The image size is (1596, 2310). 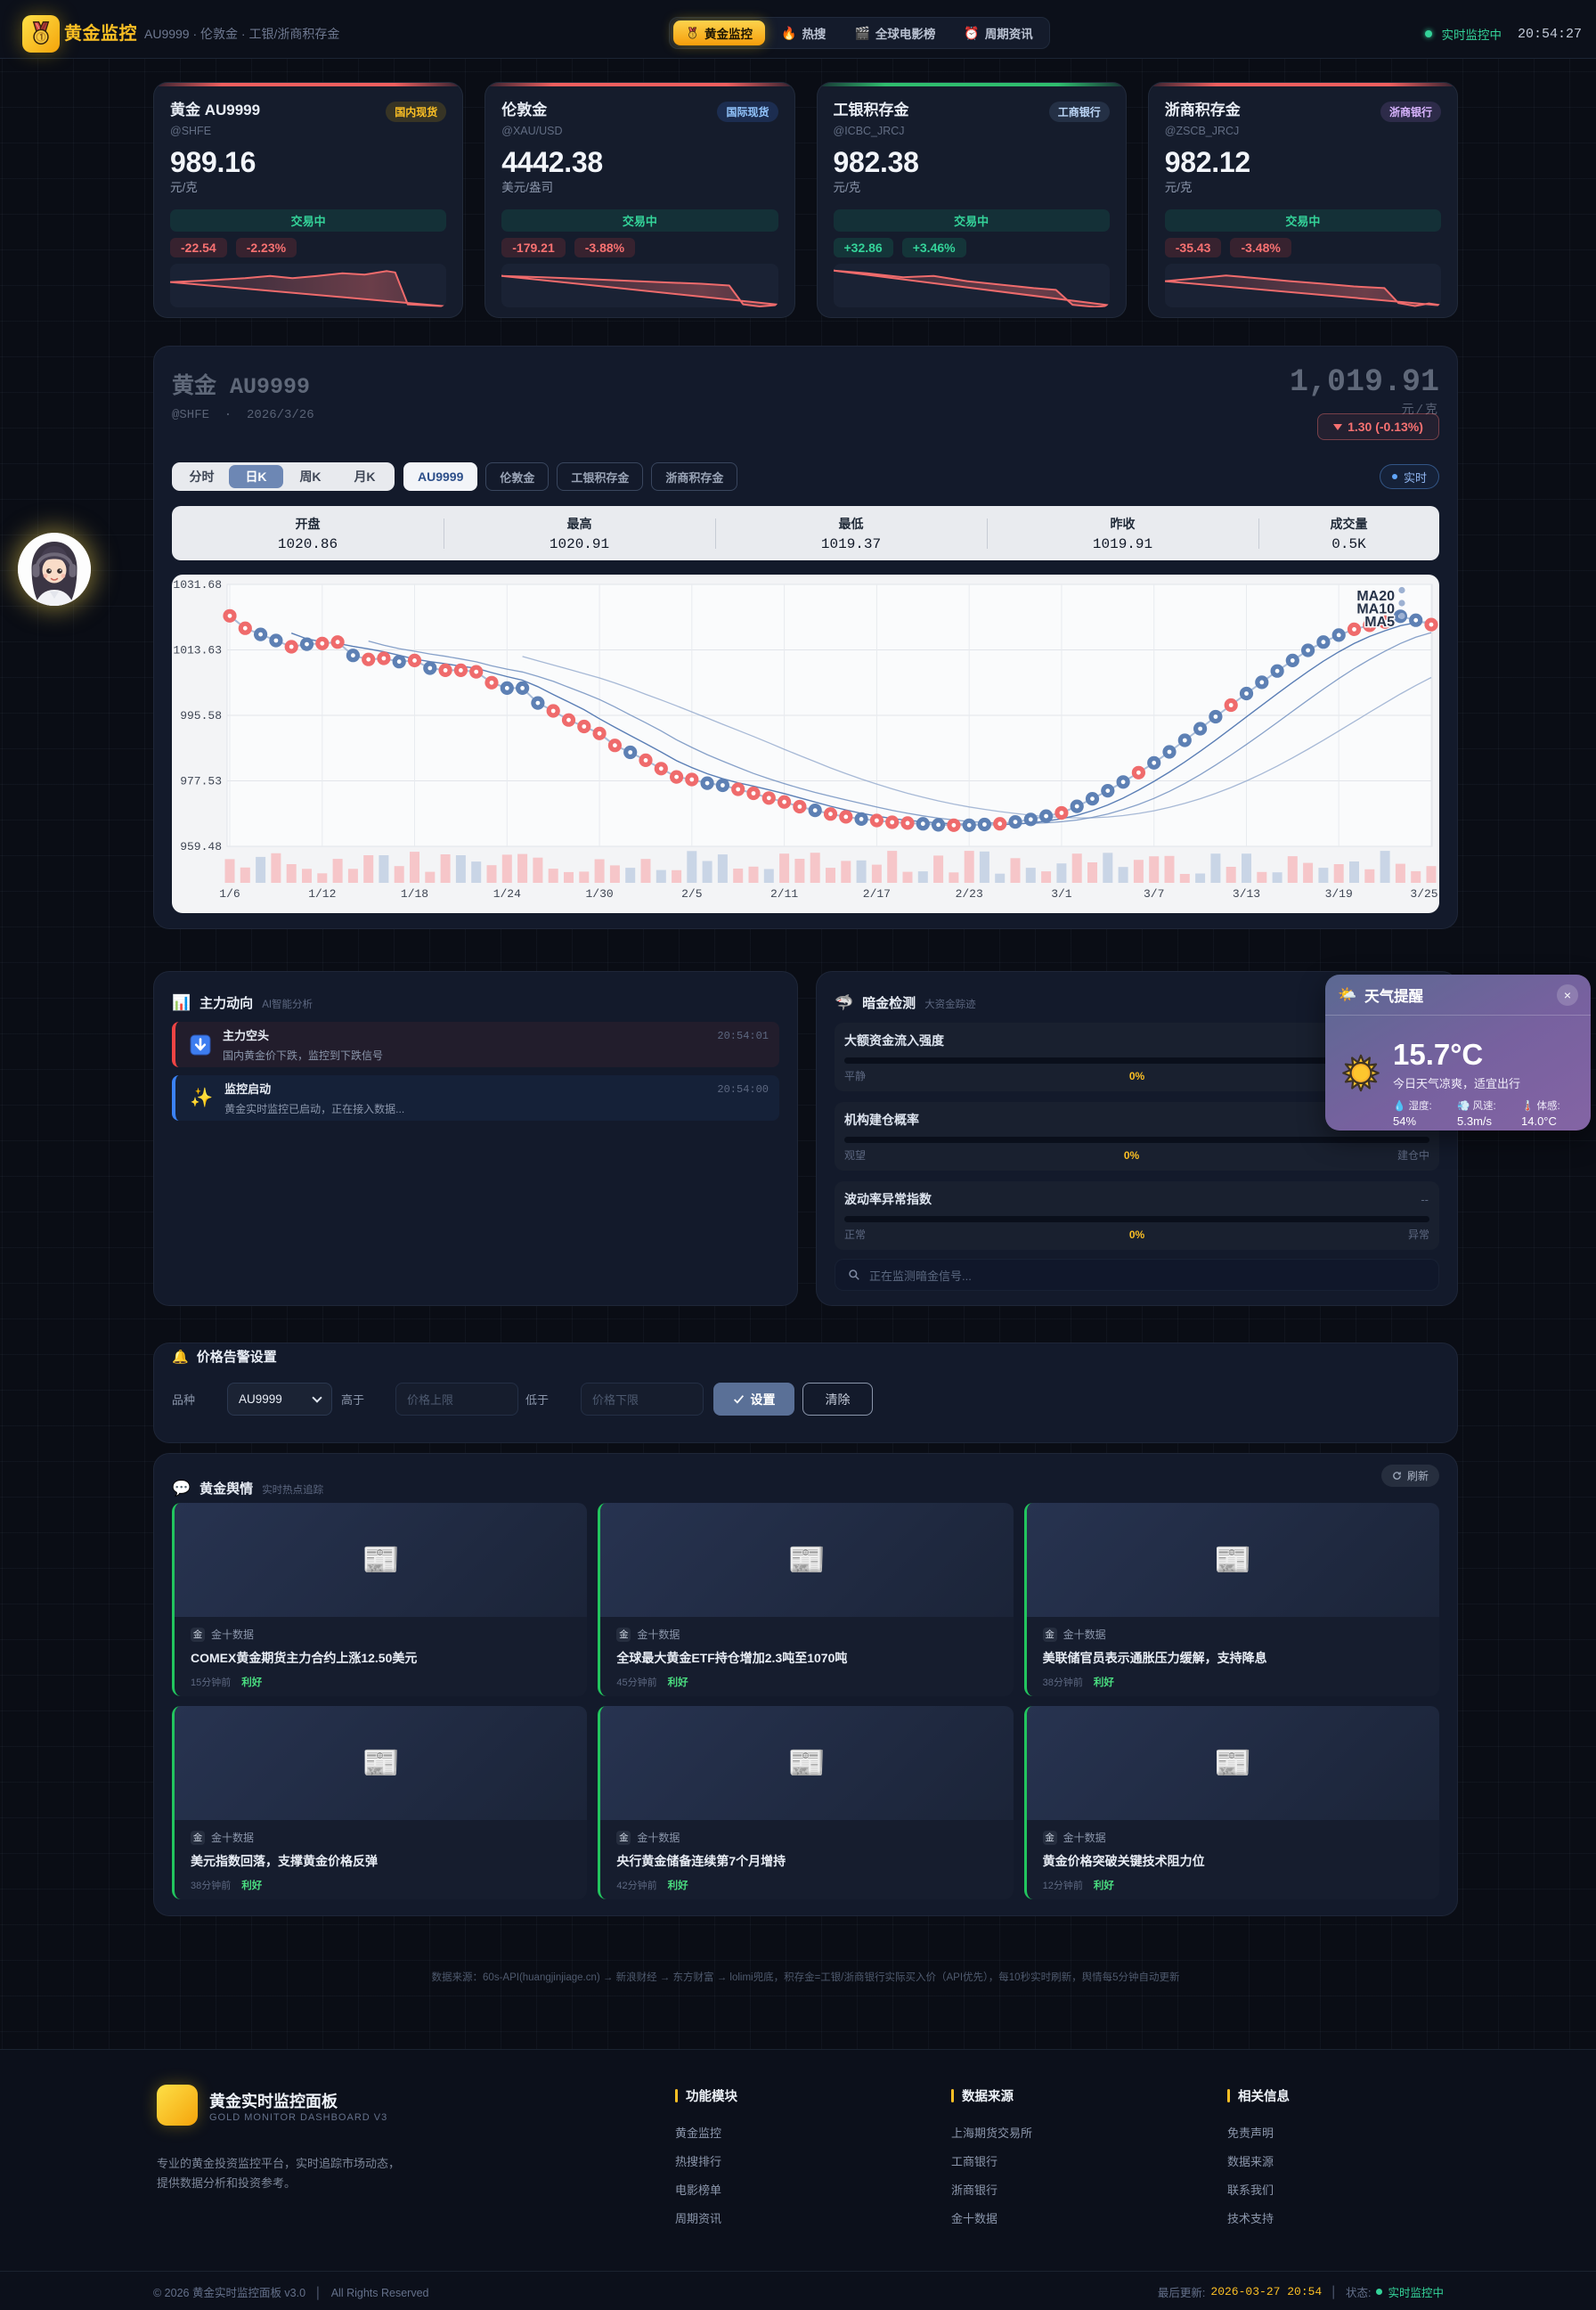 What do you see at coordinates (507, 894) in the screenshot?
I see `svg-text: 1/24` at bounding box center [507, 894].